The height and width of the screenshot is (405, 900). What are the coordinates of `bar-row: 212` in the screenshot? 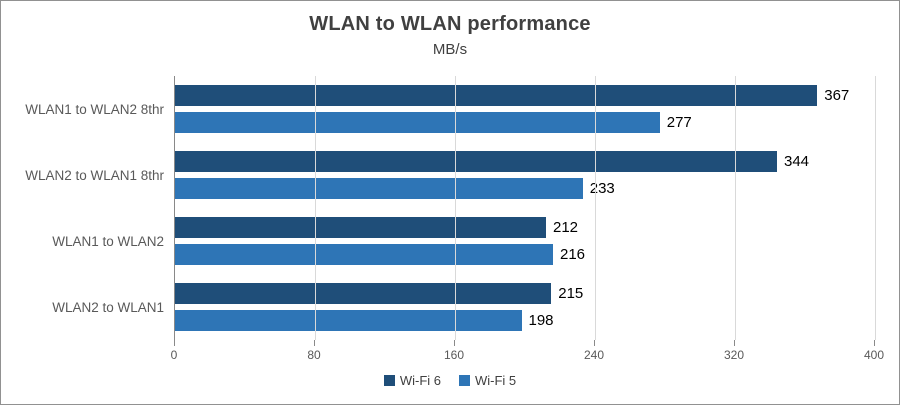 It's located at (524, 227).